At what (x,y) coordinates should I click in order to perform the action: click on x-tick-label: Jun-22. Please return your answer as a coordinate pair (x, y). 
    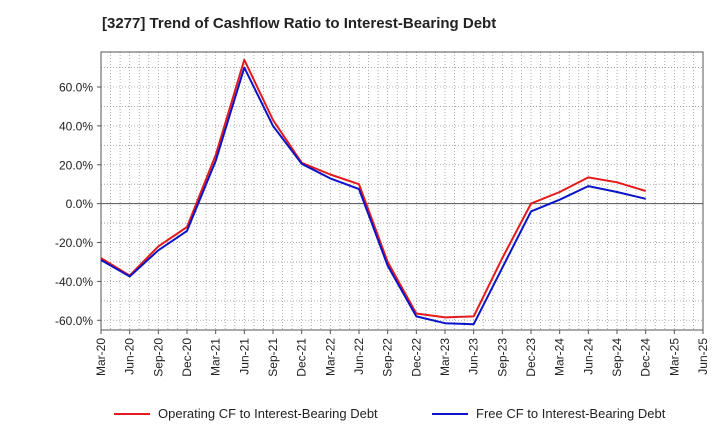
    Looking at the image, I should click on (359, 356).